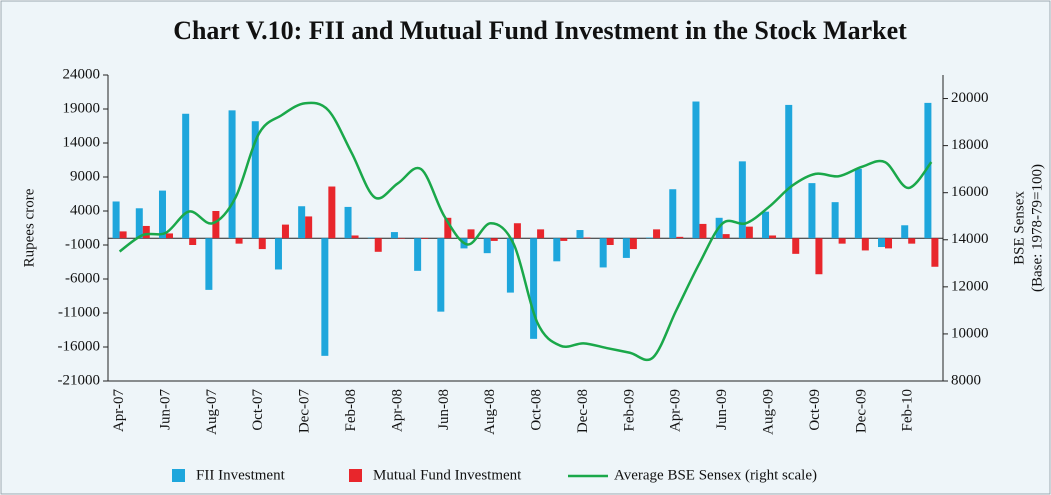 Image resolution: width=1051 pixels, height=495 pixels. Describe the element at coordinates (970, 333) in the screenshot. I see `y2-tick-label: 10000` at that location.